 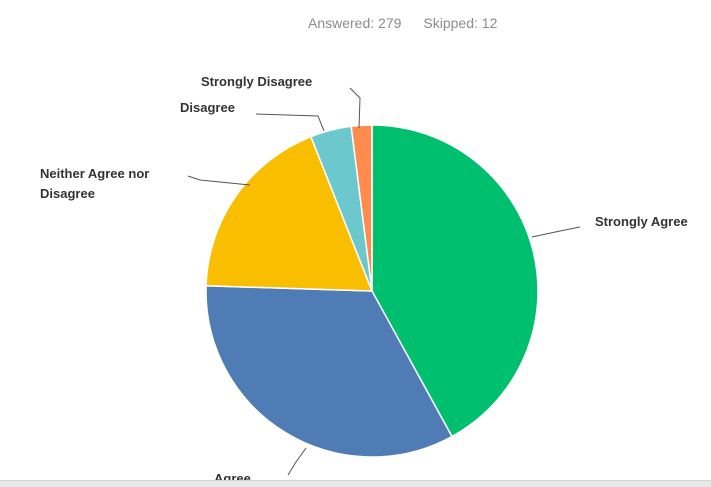 I want to click on window-bottom-edge, so click(x=355, y=483).